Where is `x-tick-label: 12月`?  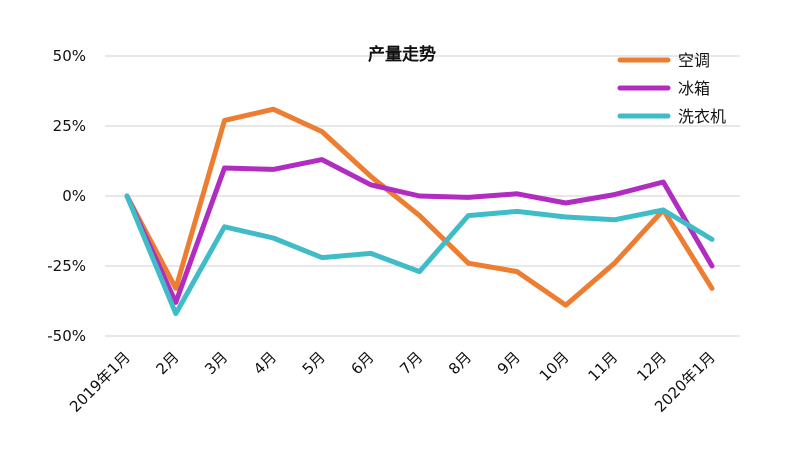
x-tick-label: 12月 is located at coordinates (651, 366).